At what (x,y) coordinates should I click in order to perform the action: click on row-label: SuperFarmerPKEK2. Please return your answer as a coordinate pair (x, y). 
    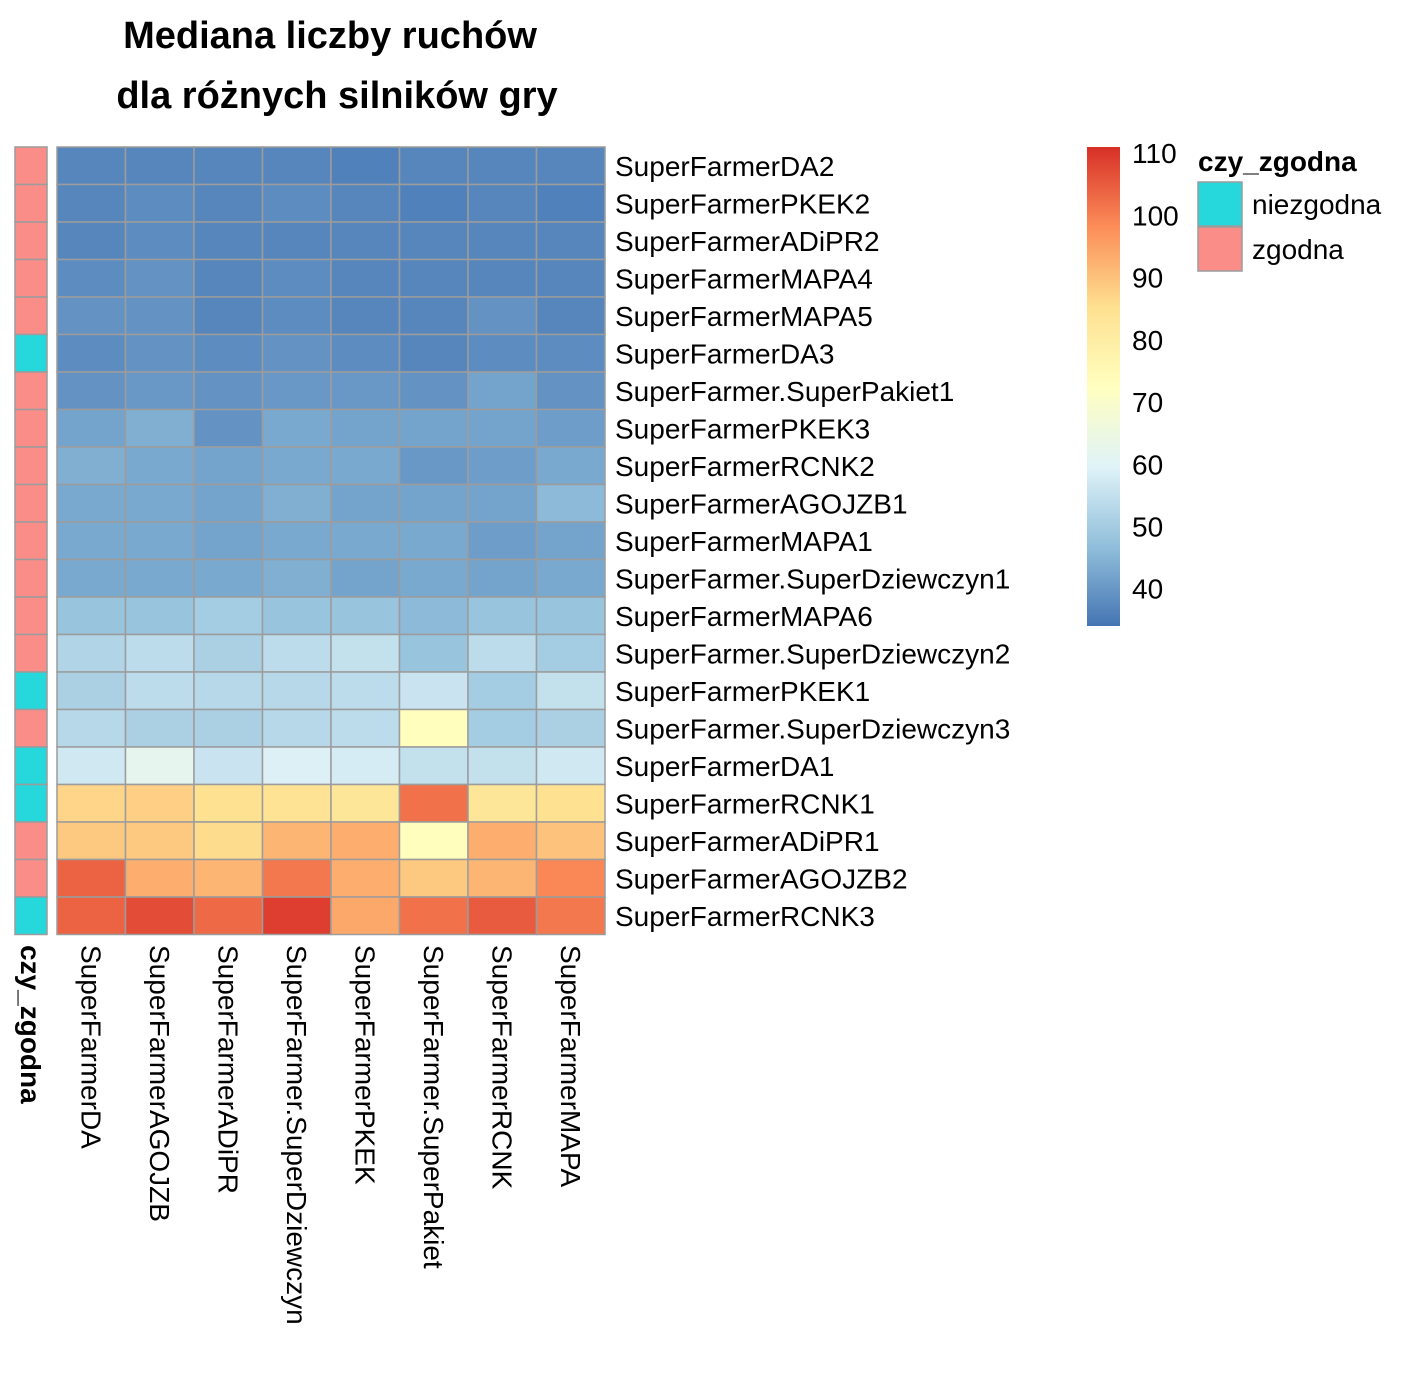
    Looking at the image, I should click on (742, 203).